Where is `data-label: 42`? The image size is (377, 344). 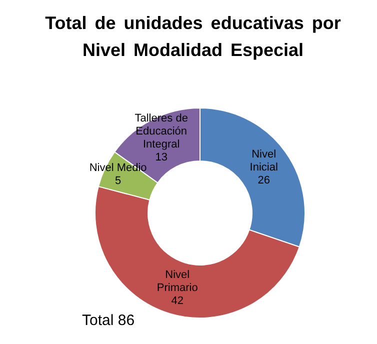 data-label: 42 is located at coordinates (177, 301).